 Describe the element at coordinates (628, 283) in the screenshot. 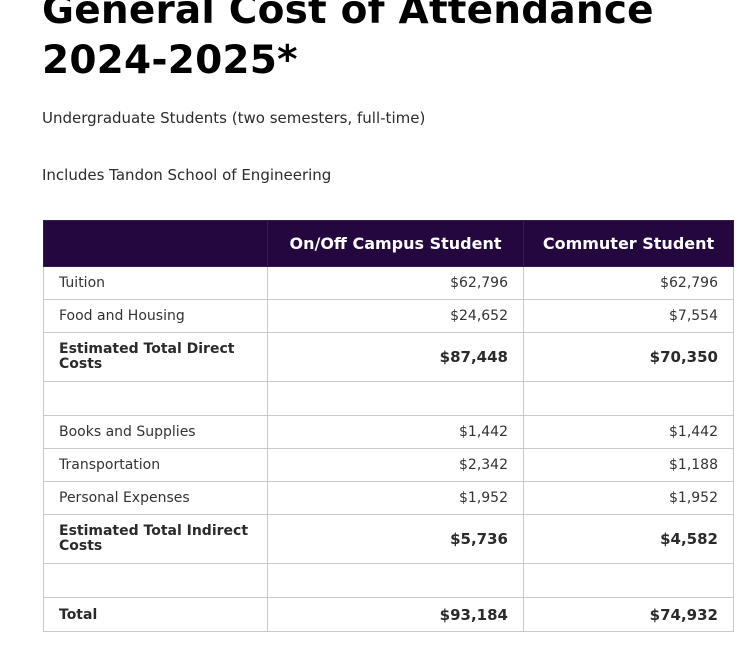

I see `commuter-value: $62,796` at that location.